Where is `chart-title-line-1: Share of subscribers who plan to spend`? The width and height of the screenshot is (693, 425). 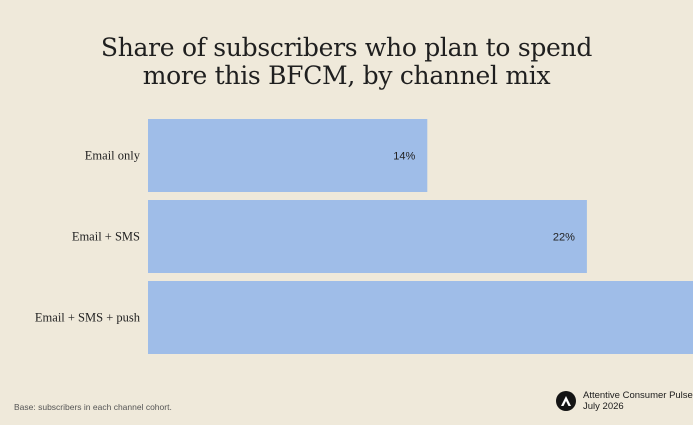 chart-title-line-1: Share of subscribers who plan to spend is located at coordinates (346, 47).